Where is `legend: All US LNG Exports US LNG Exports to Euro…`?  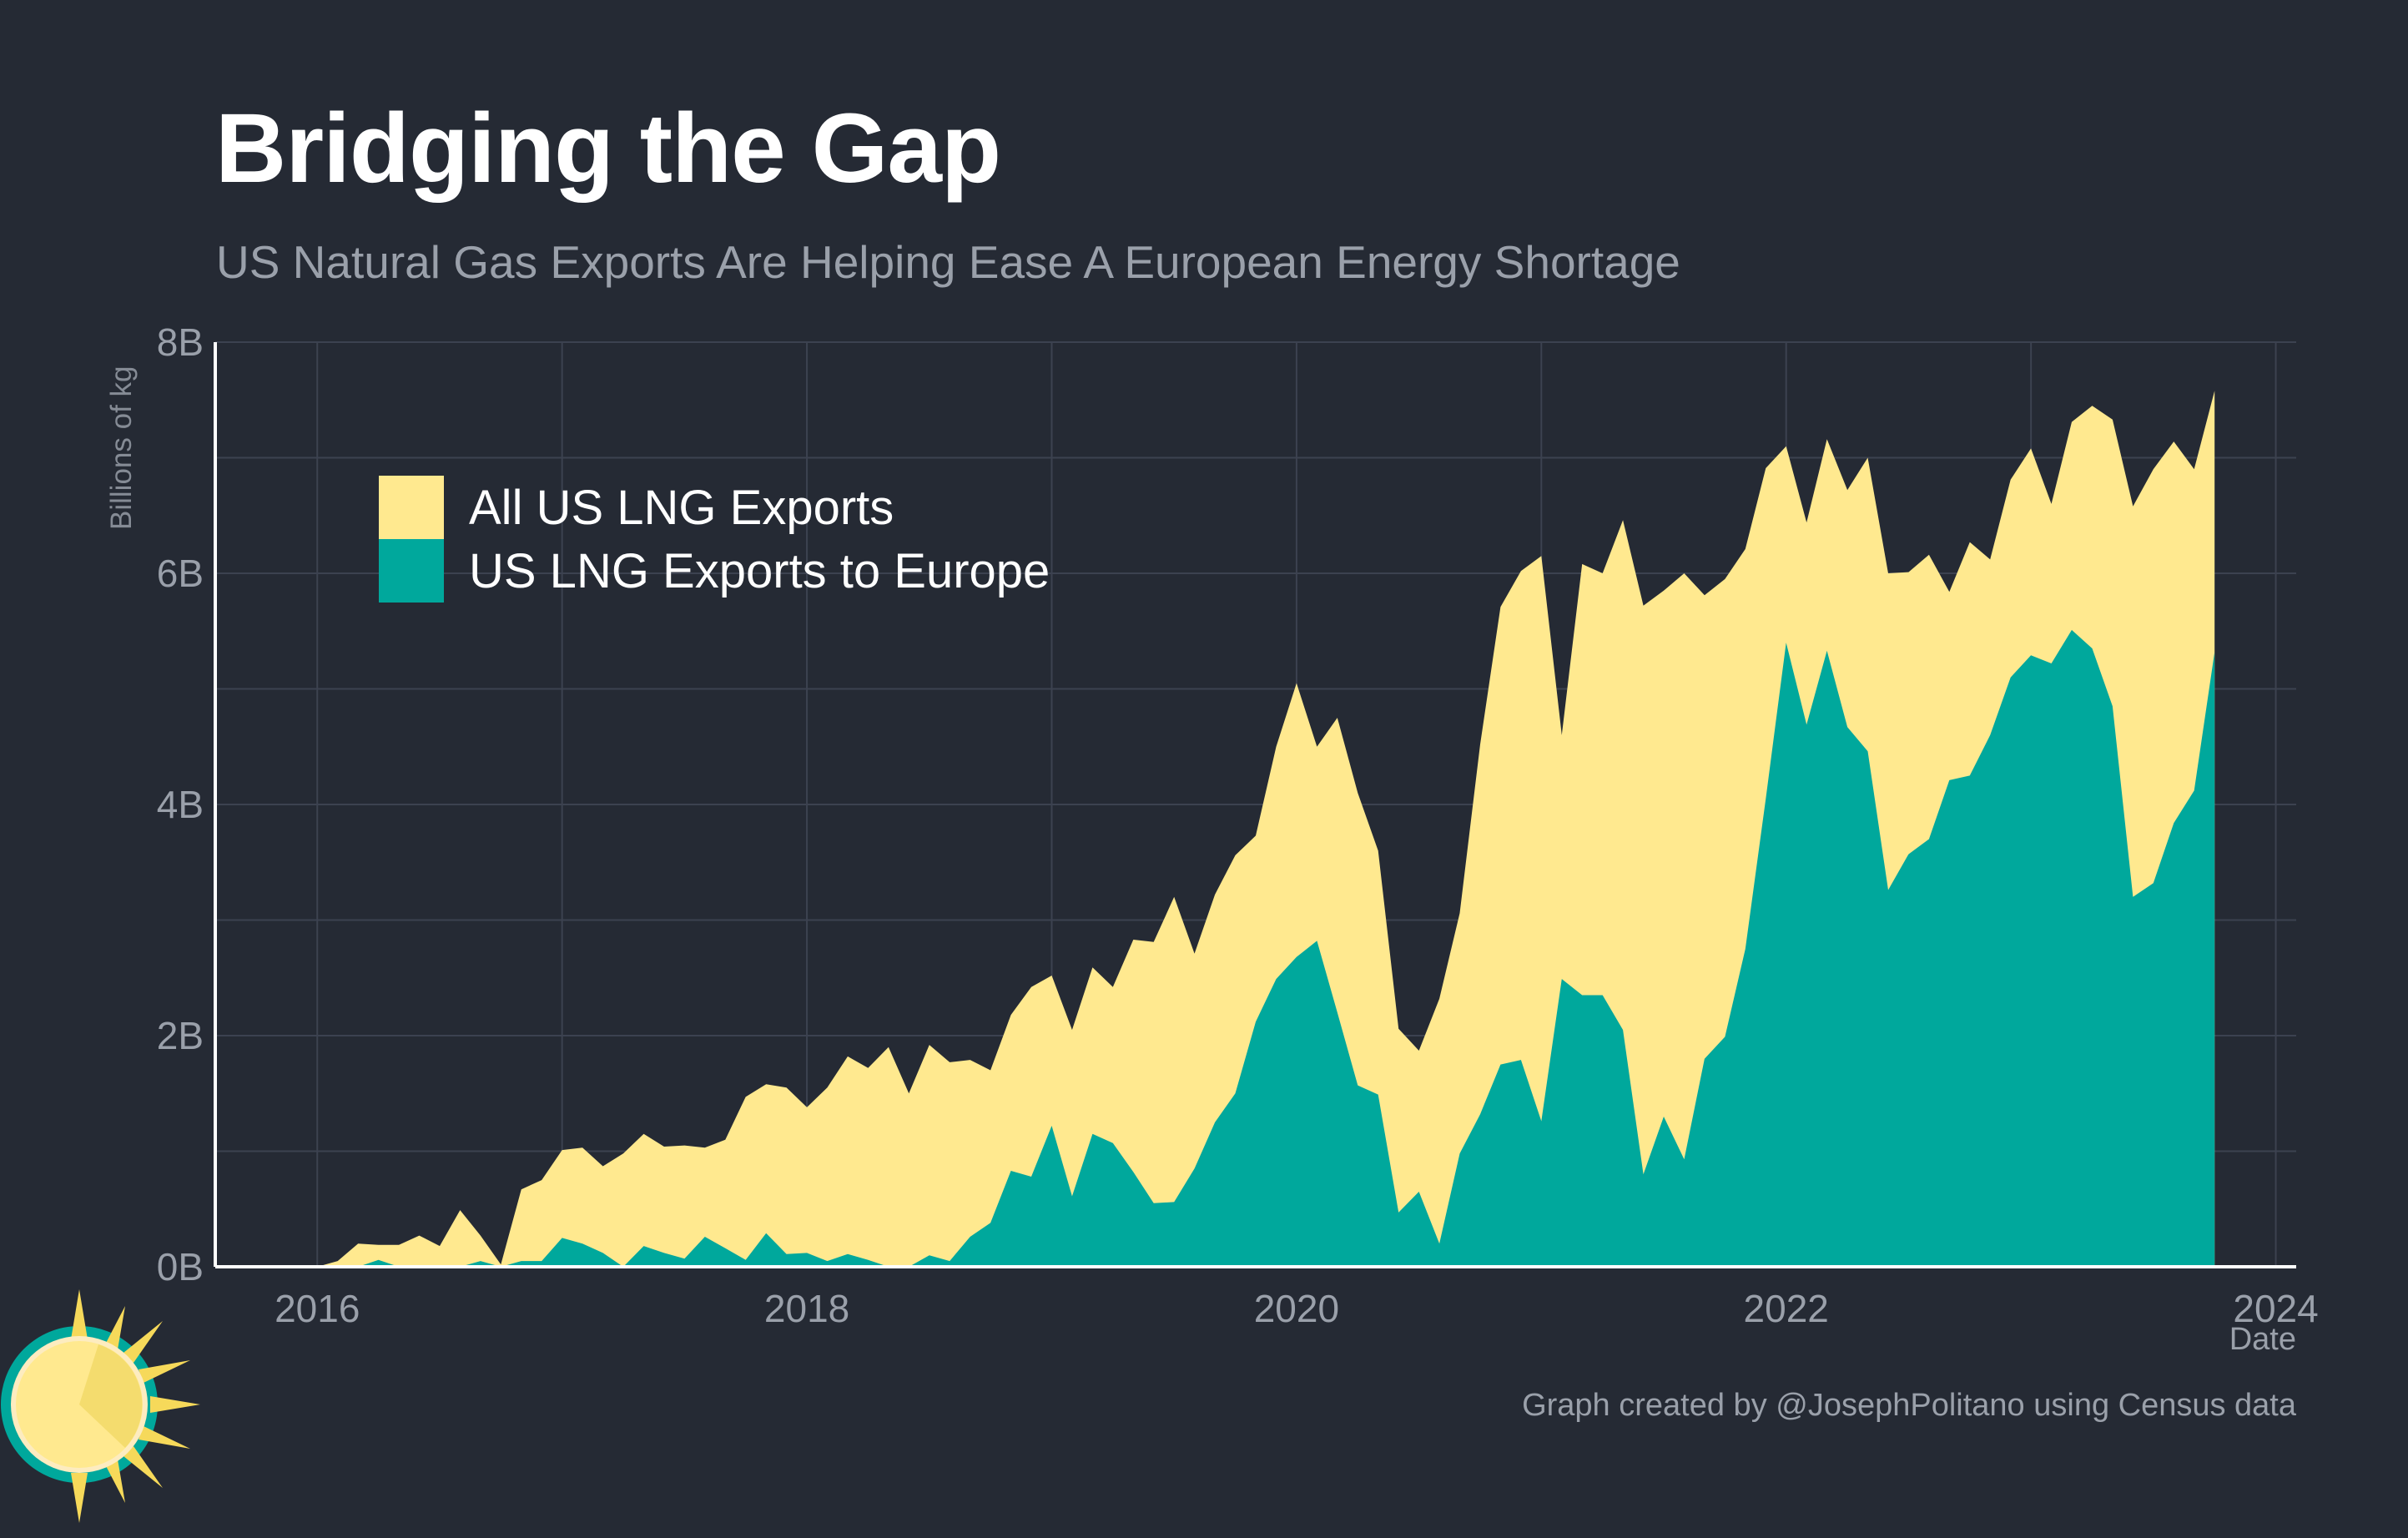
legend: All US LNG Exports US LNG Exports to Euro… is located at coordinates (714, 539).